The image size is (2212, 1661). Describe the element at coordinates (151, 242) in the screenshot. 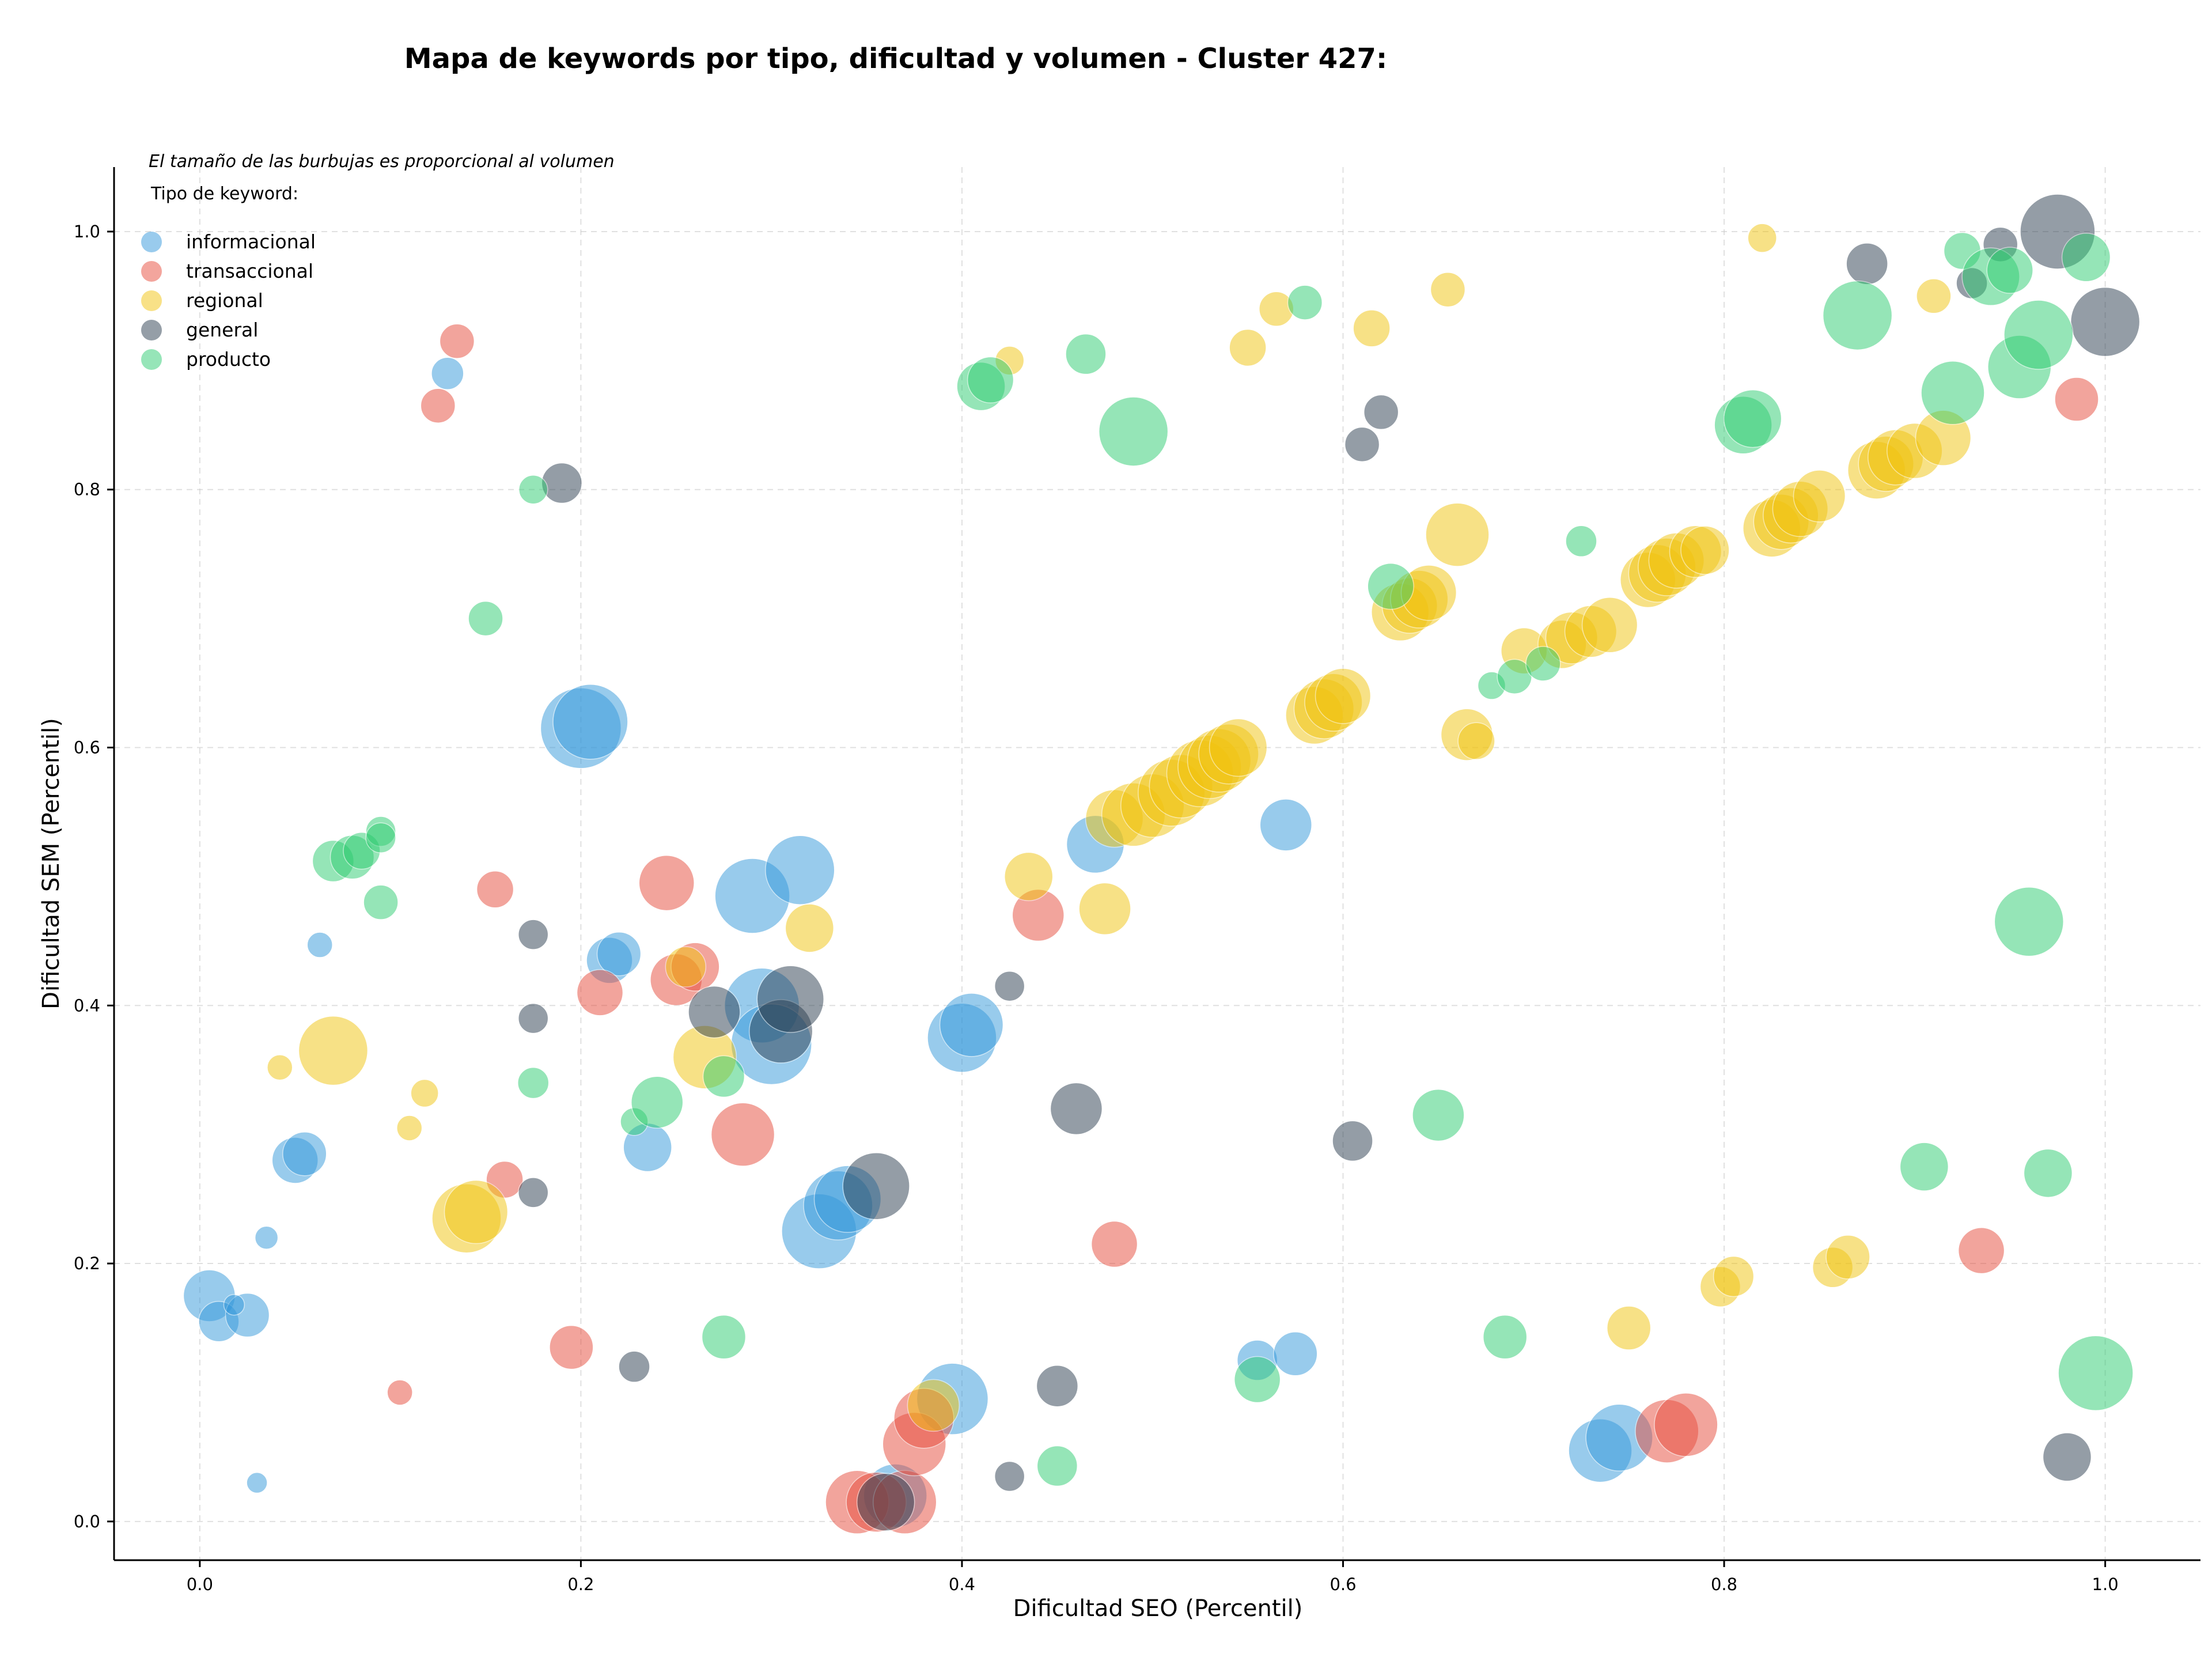

I see `legend-marker-informacional` at that location.